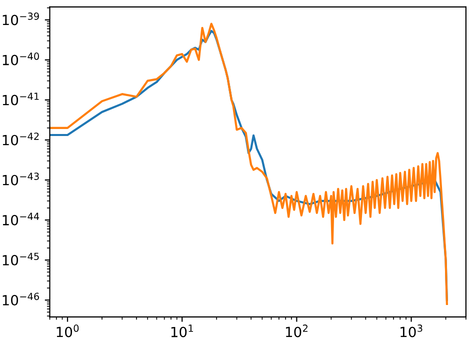  Describe the element at coordinates (21, 299) in the screenshot. I see `y-tick-label: 10$^{−46}$` at that location.